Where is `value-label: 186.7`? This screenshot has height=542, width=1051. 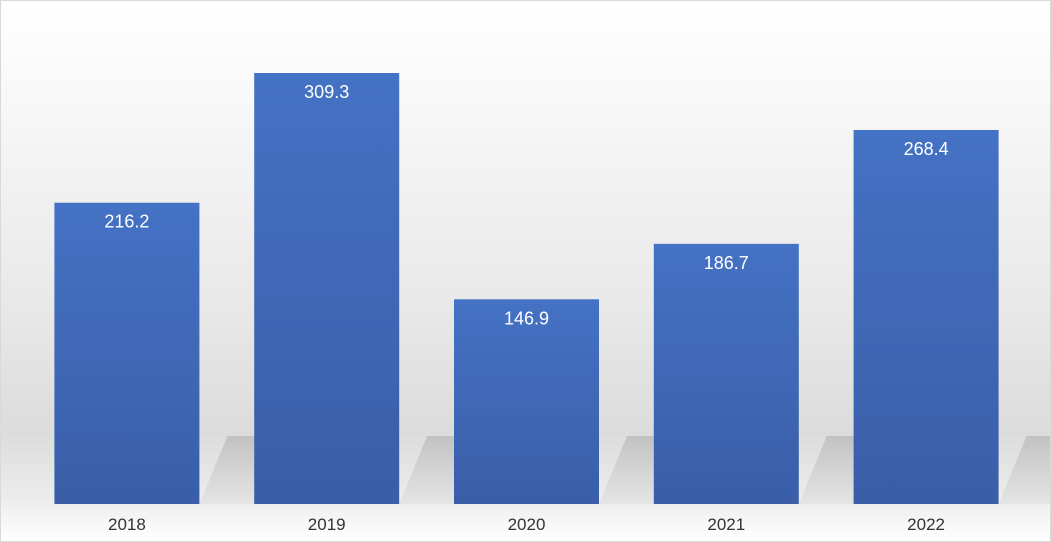
value-label: 186.7 is located at coordinates (726, 263).